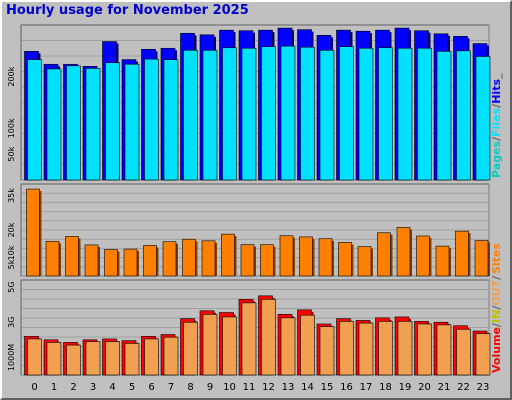  I want to click on x-tick-label: 16, so click(346, 387).